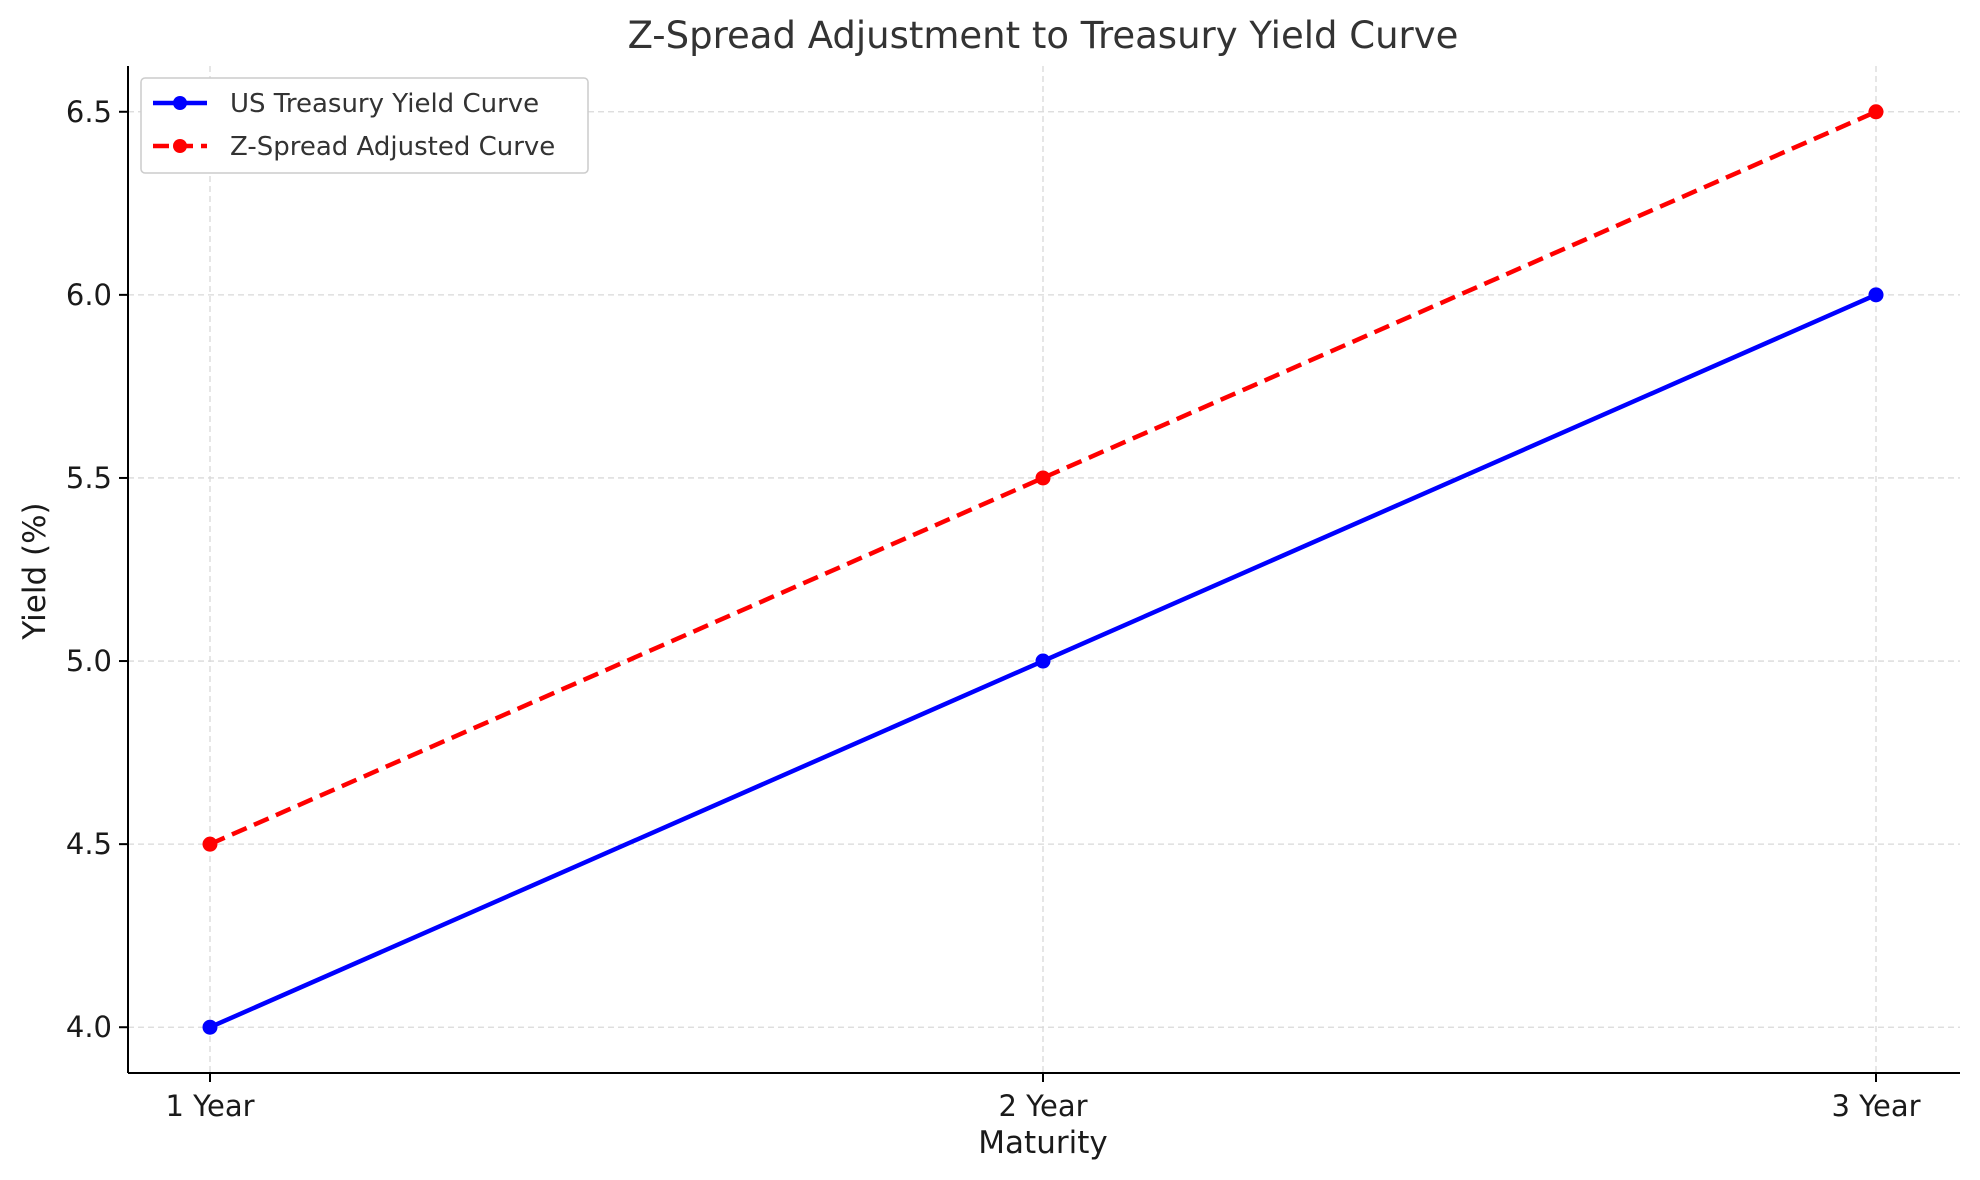  What do you see at coordinates (89, 1027) in the screenshot?
I see `y-tick-label: 4.0` at bounding box center [89, 1027].